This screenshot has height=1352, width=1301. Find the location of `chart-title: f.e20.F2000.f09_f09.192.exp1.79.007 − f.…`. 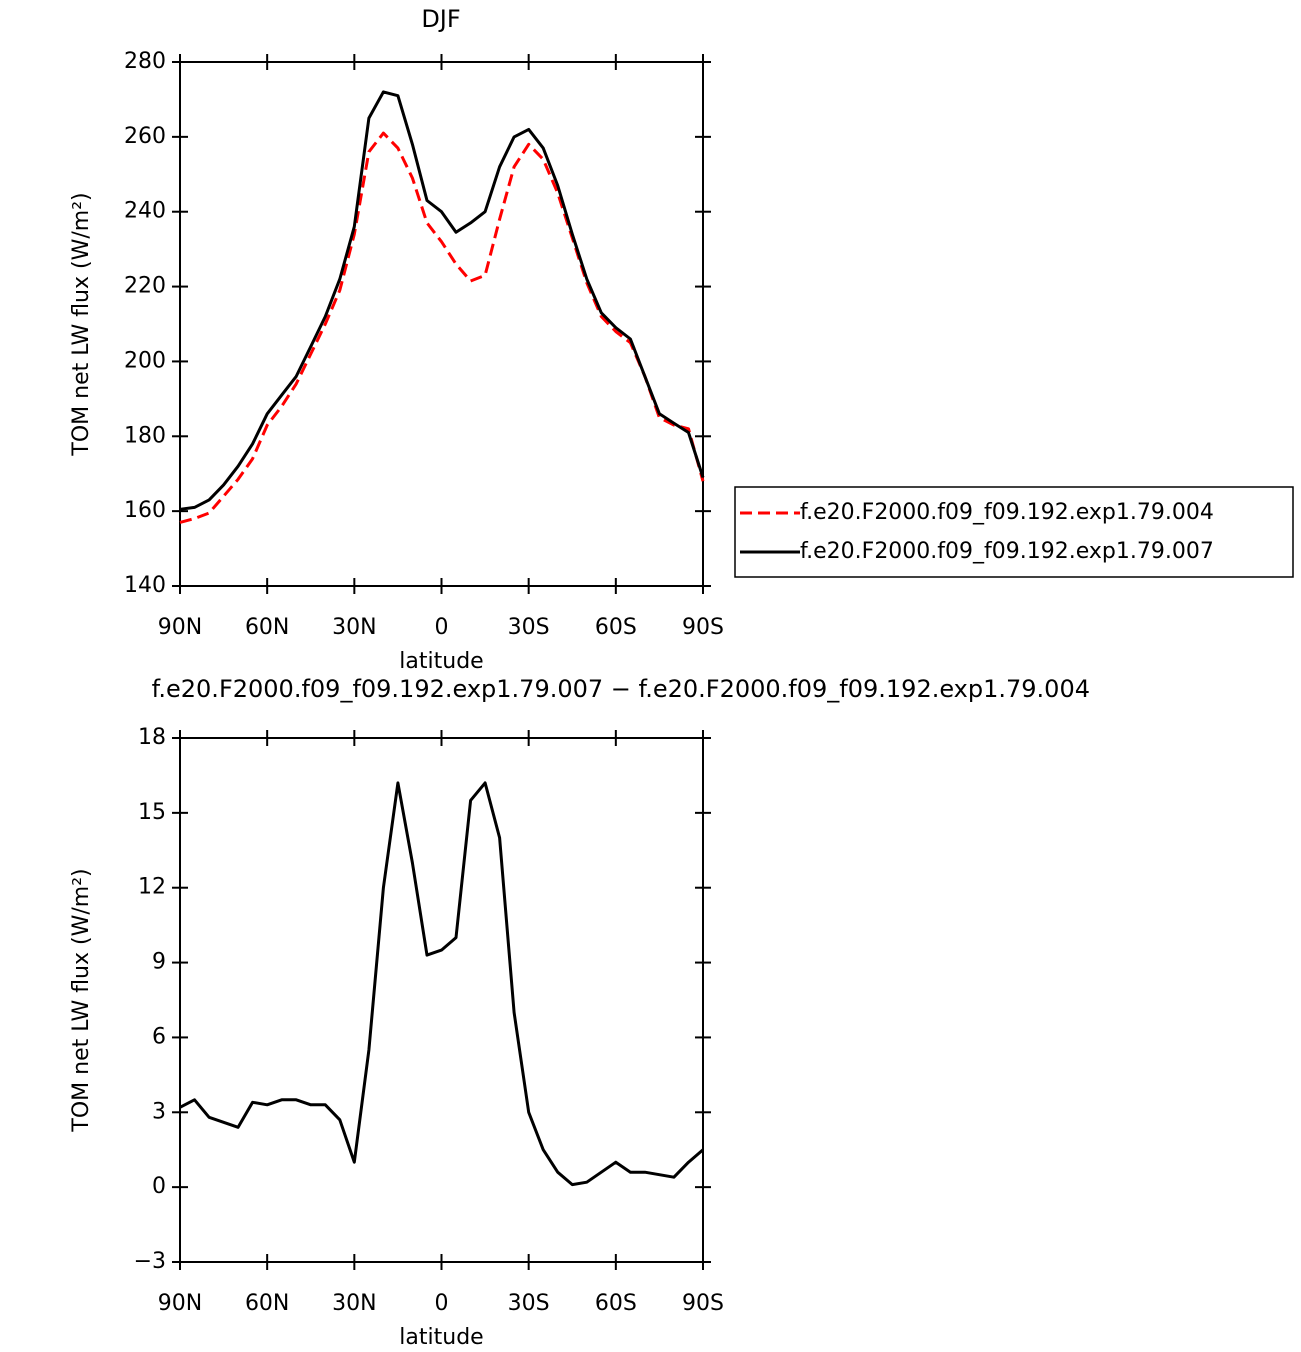

chart-title: f.e20.F2000.f09_f09.192.exp1.79.007 − f.… is located at coordinates (621, 689).